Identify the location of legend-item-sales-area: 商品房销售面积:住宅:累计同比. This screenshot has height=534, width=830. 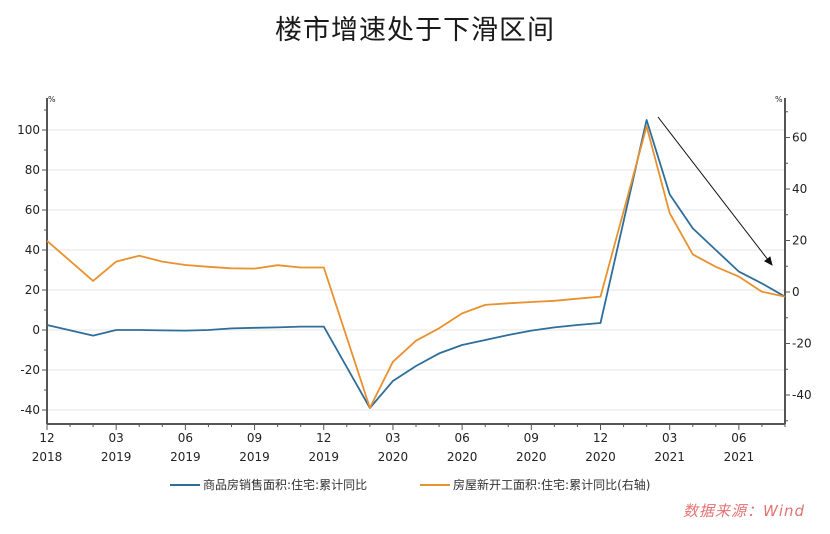
(268, 484).